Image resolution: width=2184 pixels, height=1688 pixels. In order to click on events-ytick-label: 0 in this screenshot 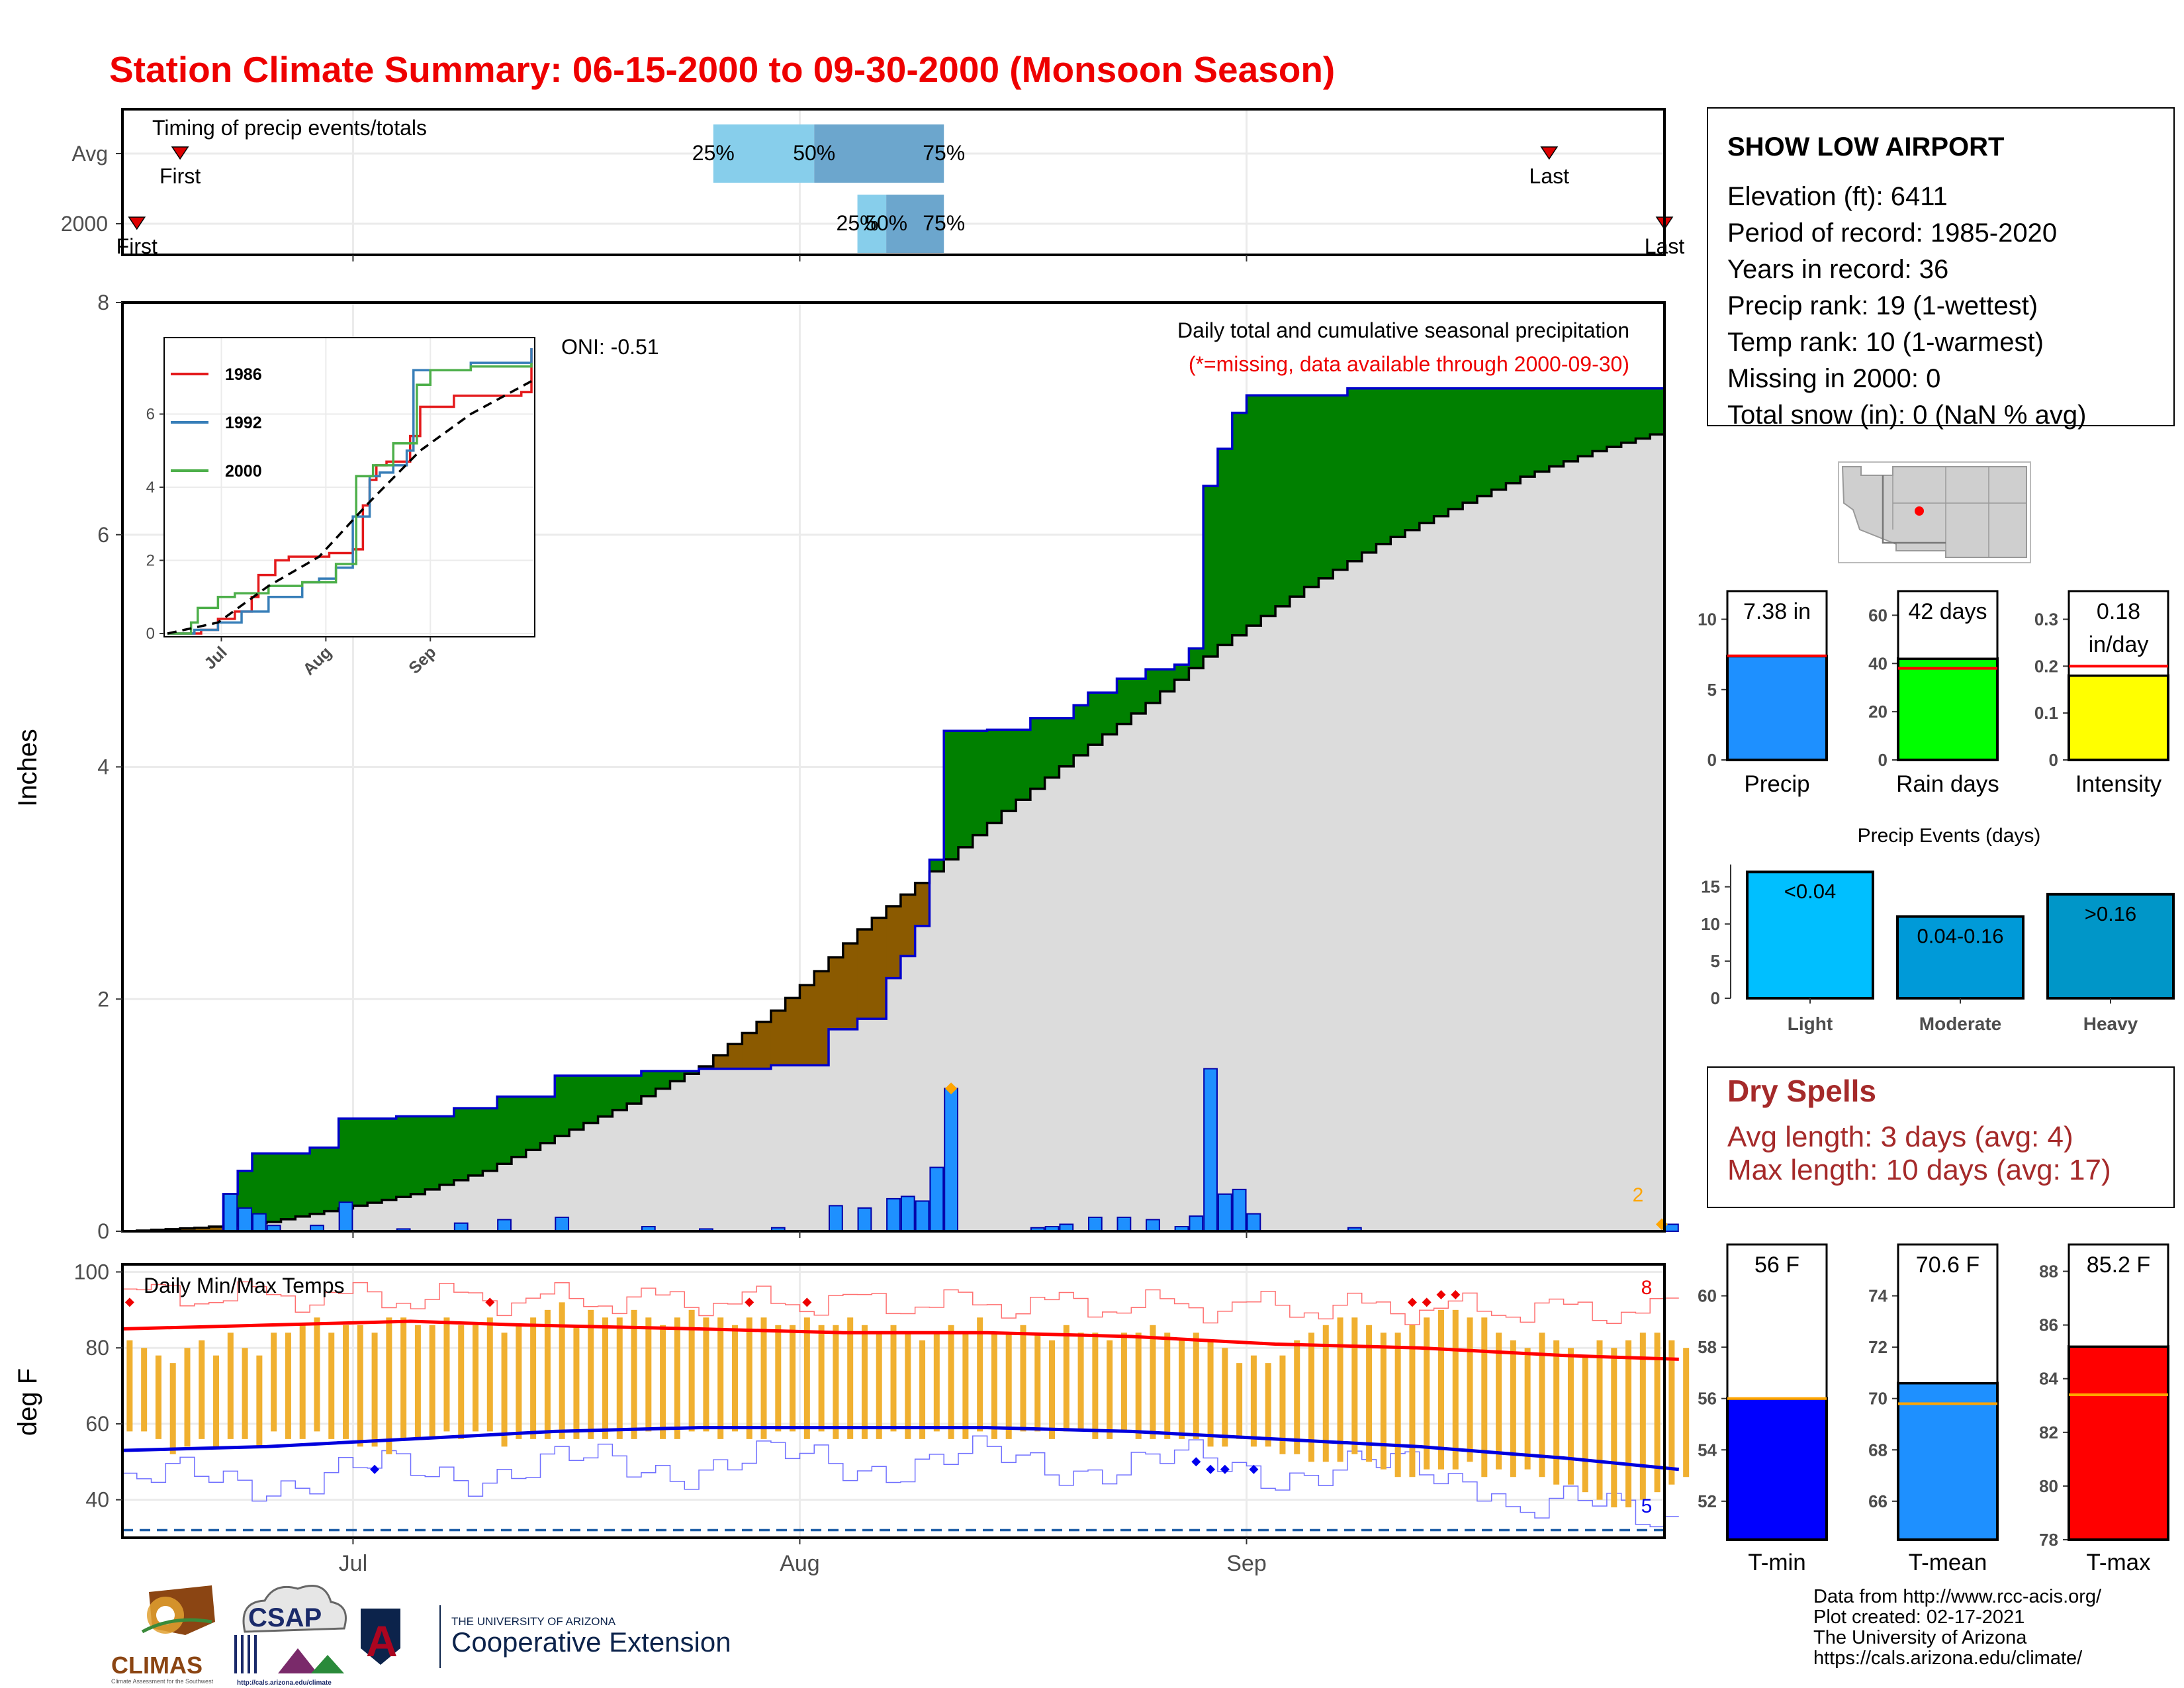, I will do `click(1715, 998)`.